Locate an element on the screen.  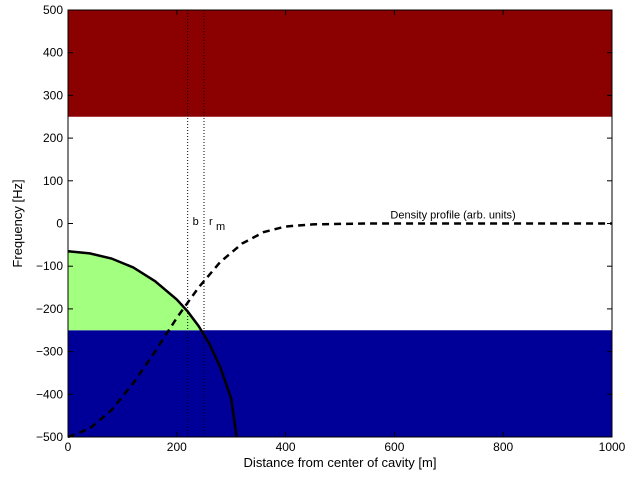
vline-label-1: r is located at coordinates (211, 222).